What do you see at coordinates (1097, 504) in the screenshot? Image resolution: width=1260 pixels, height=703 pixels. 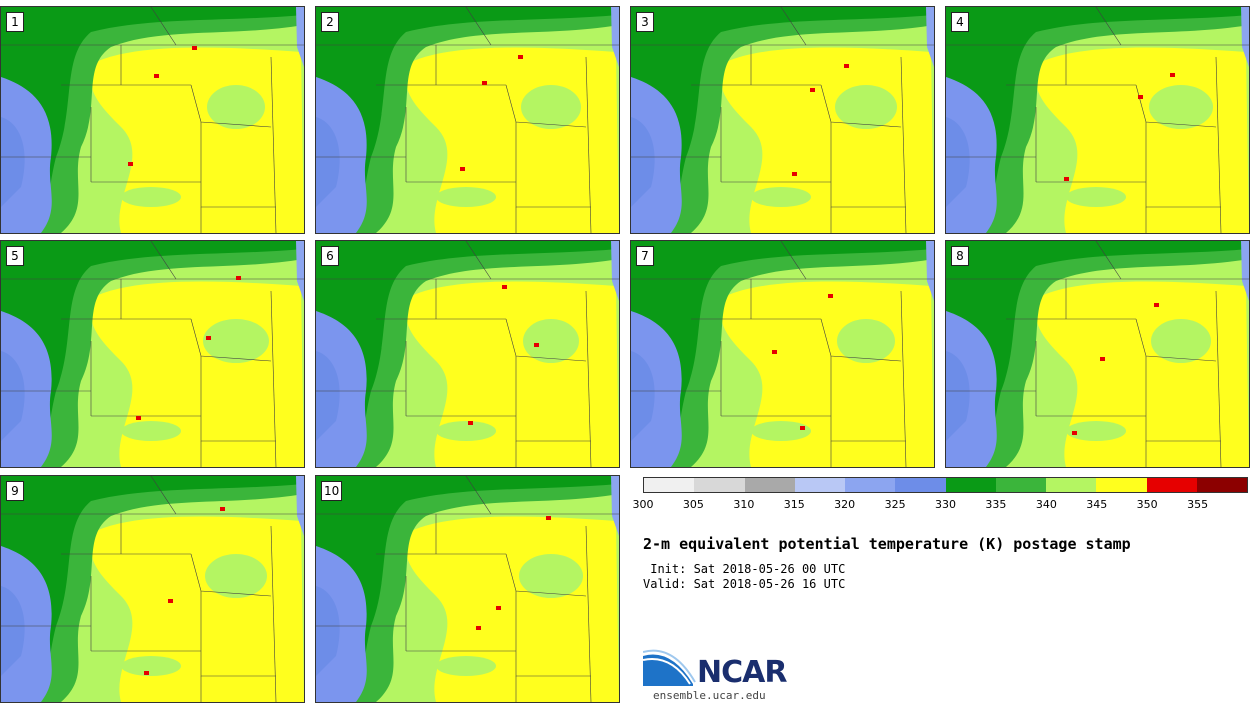 I see `colorbar-tick-label: 345` at bounding box center [1097, 504].